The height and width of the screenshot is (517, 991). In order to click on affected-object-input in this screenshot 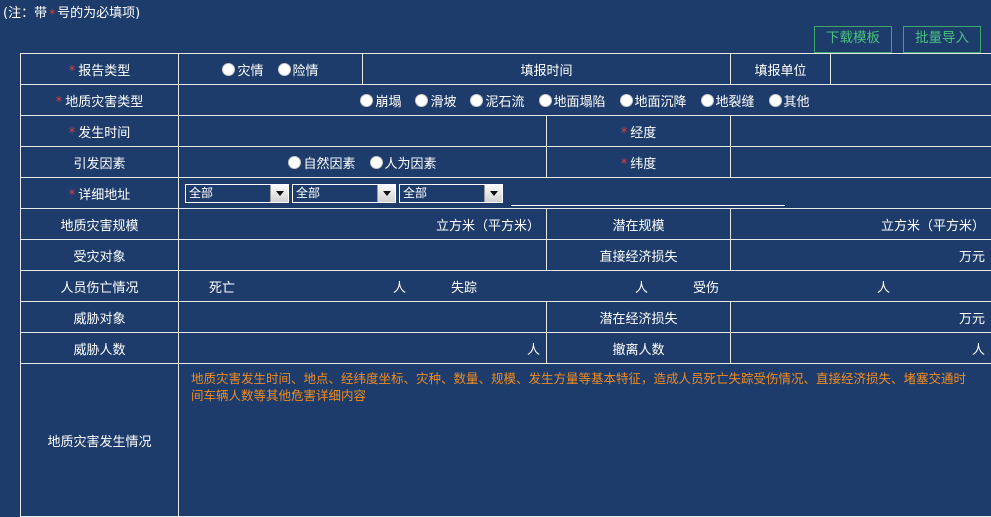, I will do `click(364, 255)`.